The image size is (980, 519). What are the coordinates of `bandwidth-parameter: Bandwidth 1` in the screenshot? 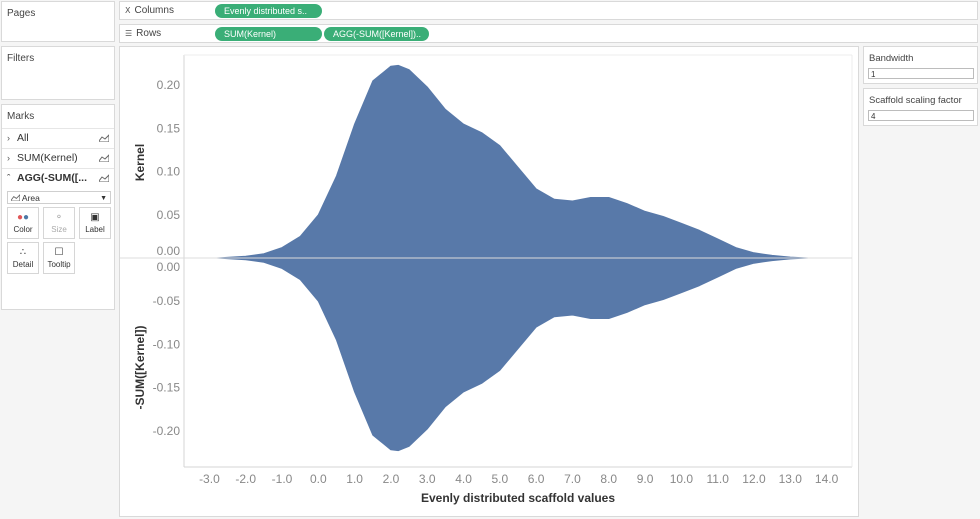 It's located at (920, 65).